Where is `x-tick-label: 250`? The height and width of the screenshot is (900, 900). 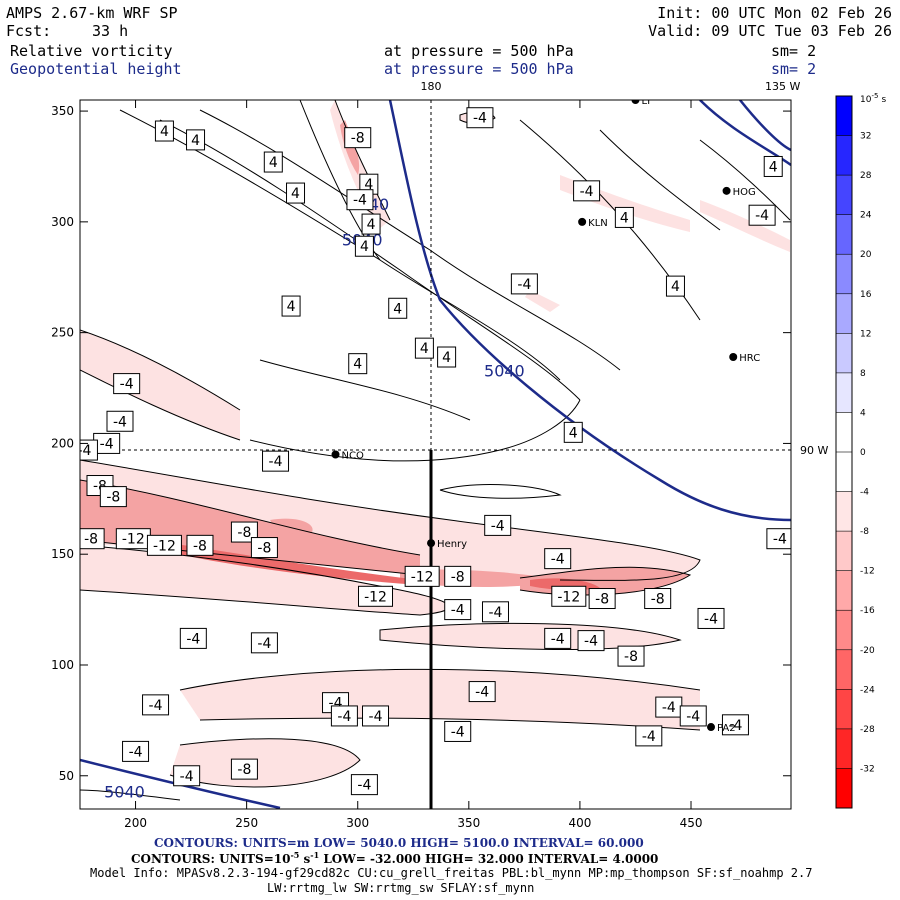
x-tick-label: 250 is located at coordinates (246, 823).